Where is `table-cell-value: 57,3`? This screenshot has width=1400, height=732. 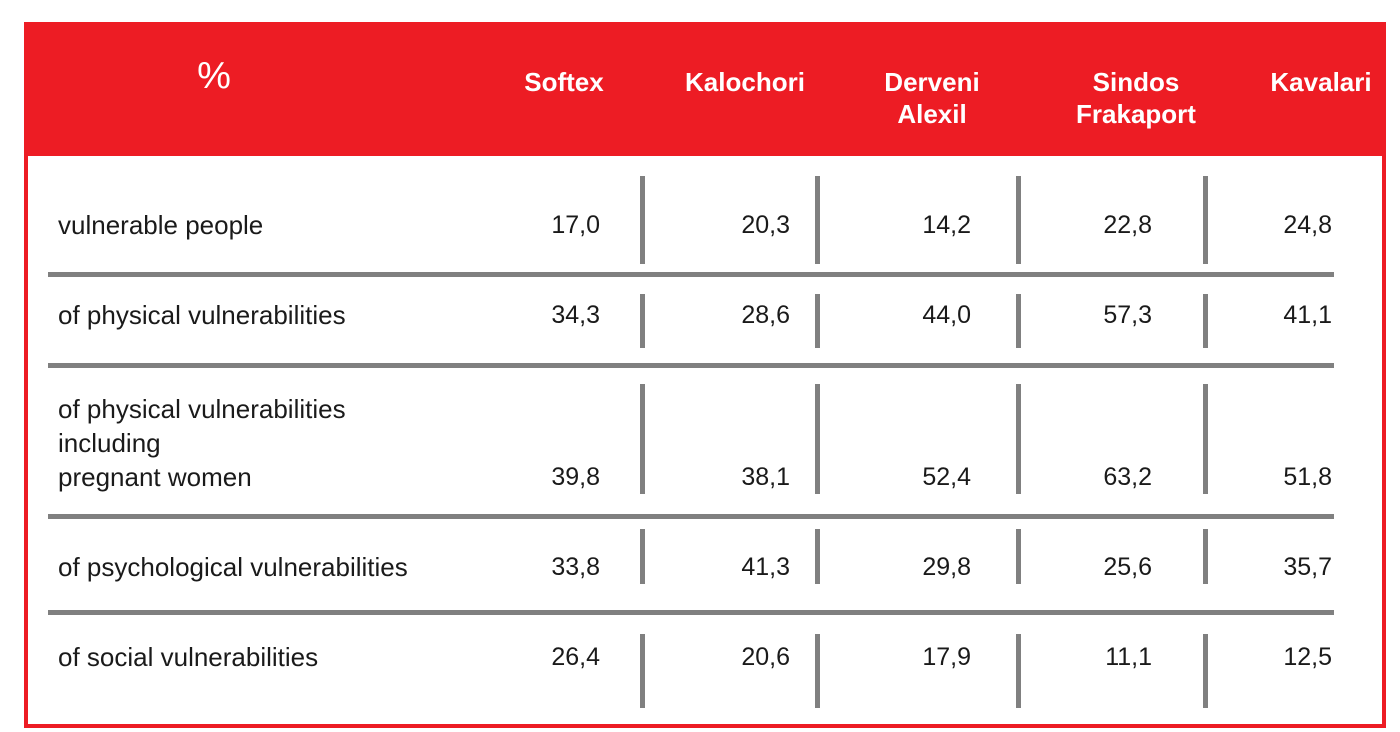 table-cell-value: 57,3 is located at coordinates (1127, 315).